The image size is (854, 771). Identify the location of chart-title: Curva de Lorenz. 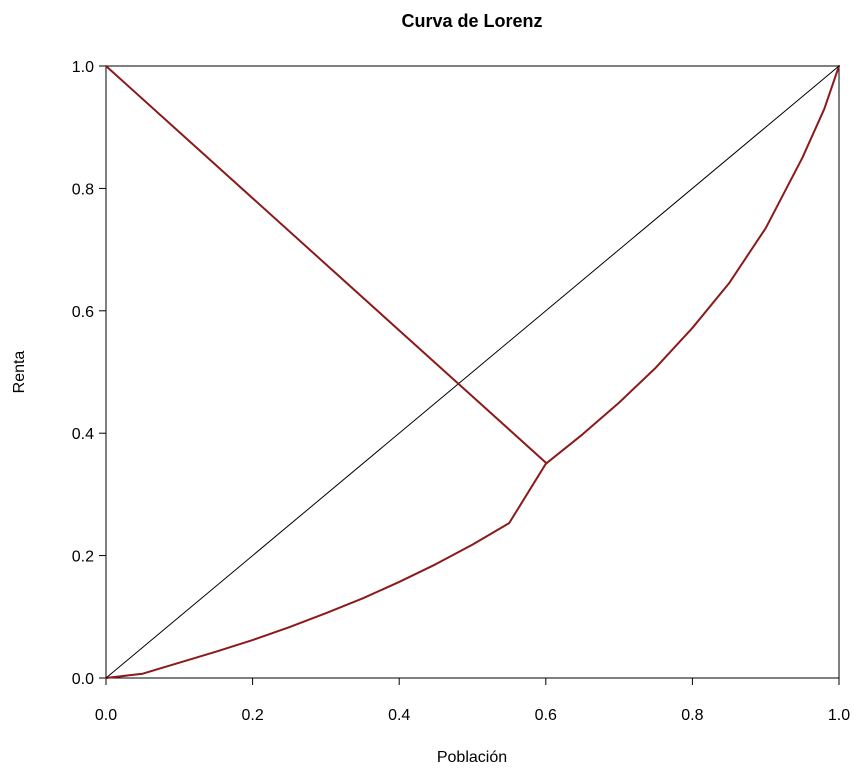
(471, 21).